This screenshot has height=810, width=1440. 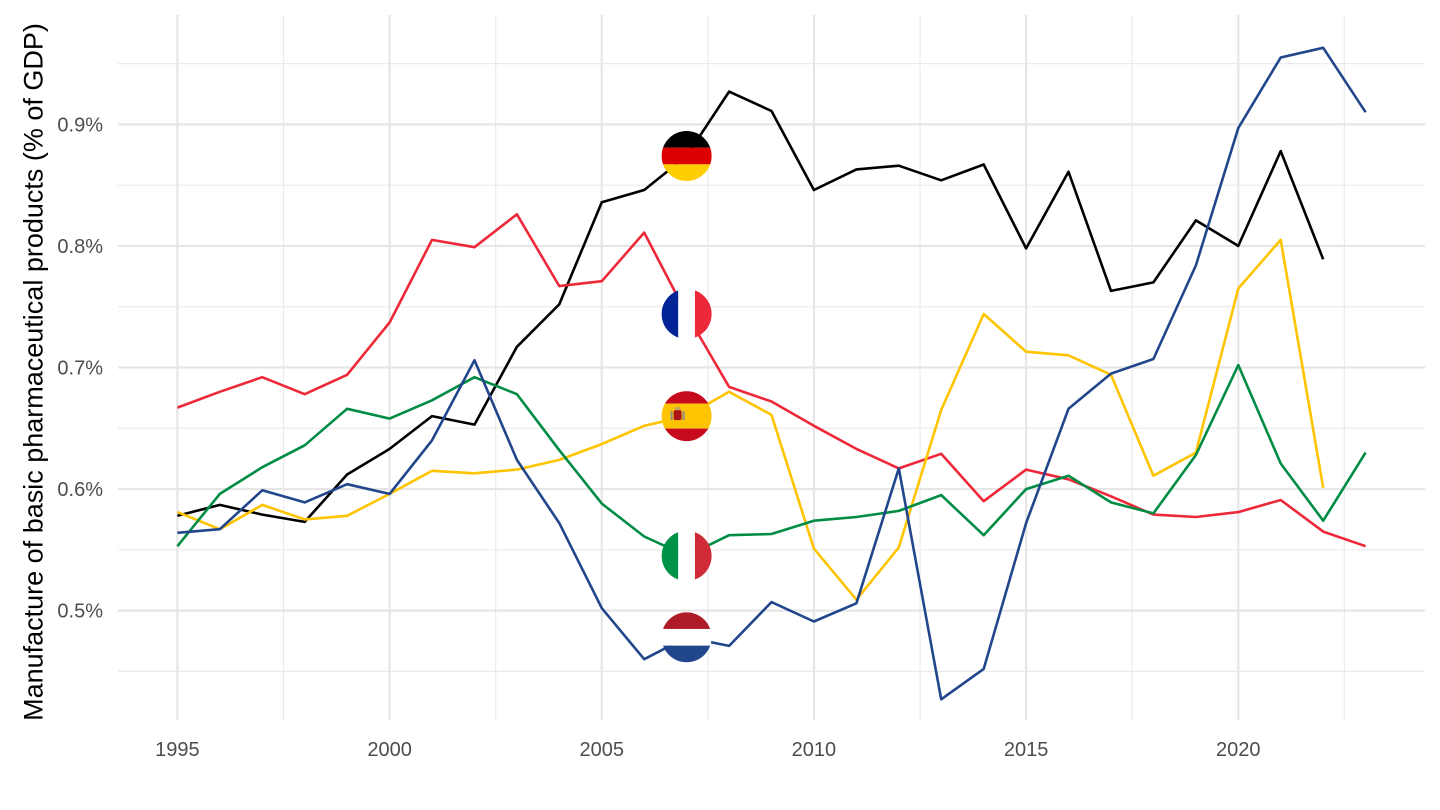 I want to click on germany-flag, so click(x=686, y=156).